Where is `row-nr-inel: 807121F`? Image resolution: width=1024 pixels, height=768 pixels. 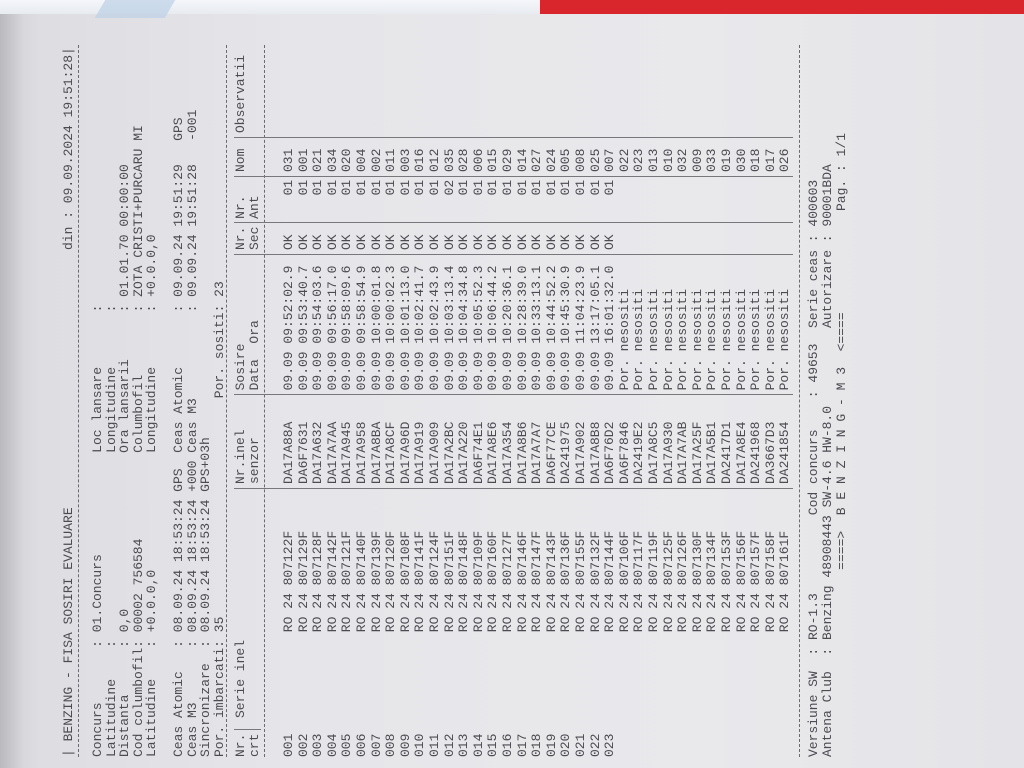
row-nr-inel: 807121F is located at coordinates (347, 558).